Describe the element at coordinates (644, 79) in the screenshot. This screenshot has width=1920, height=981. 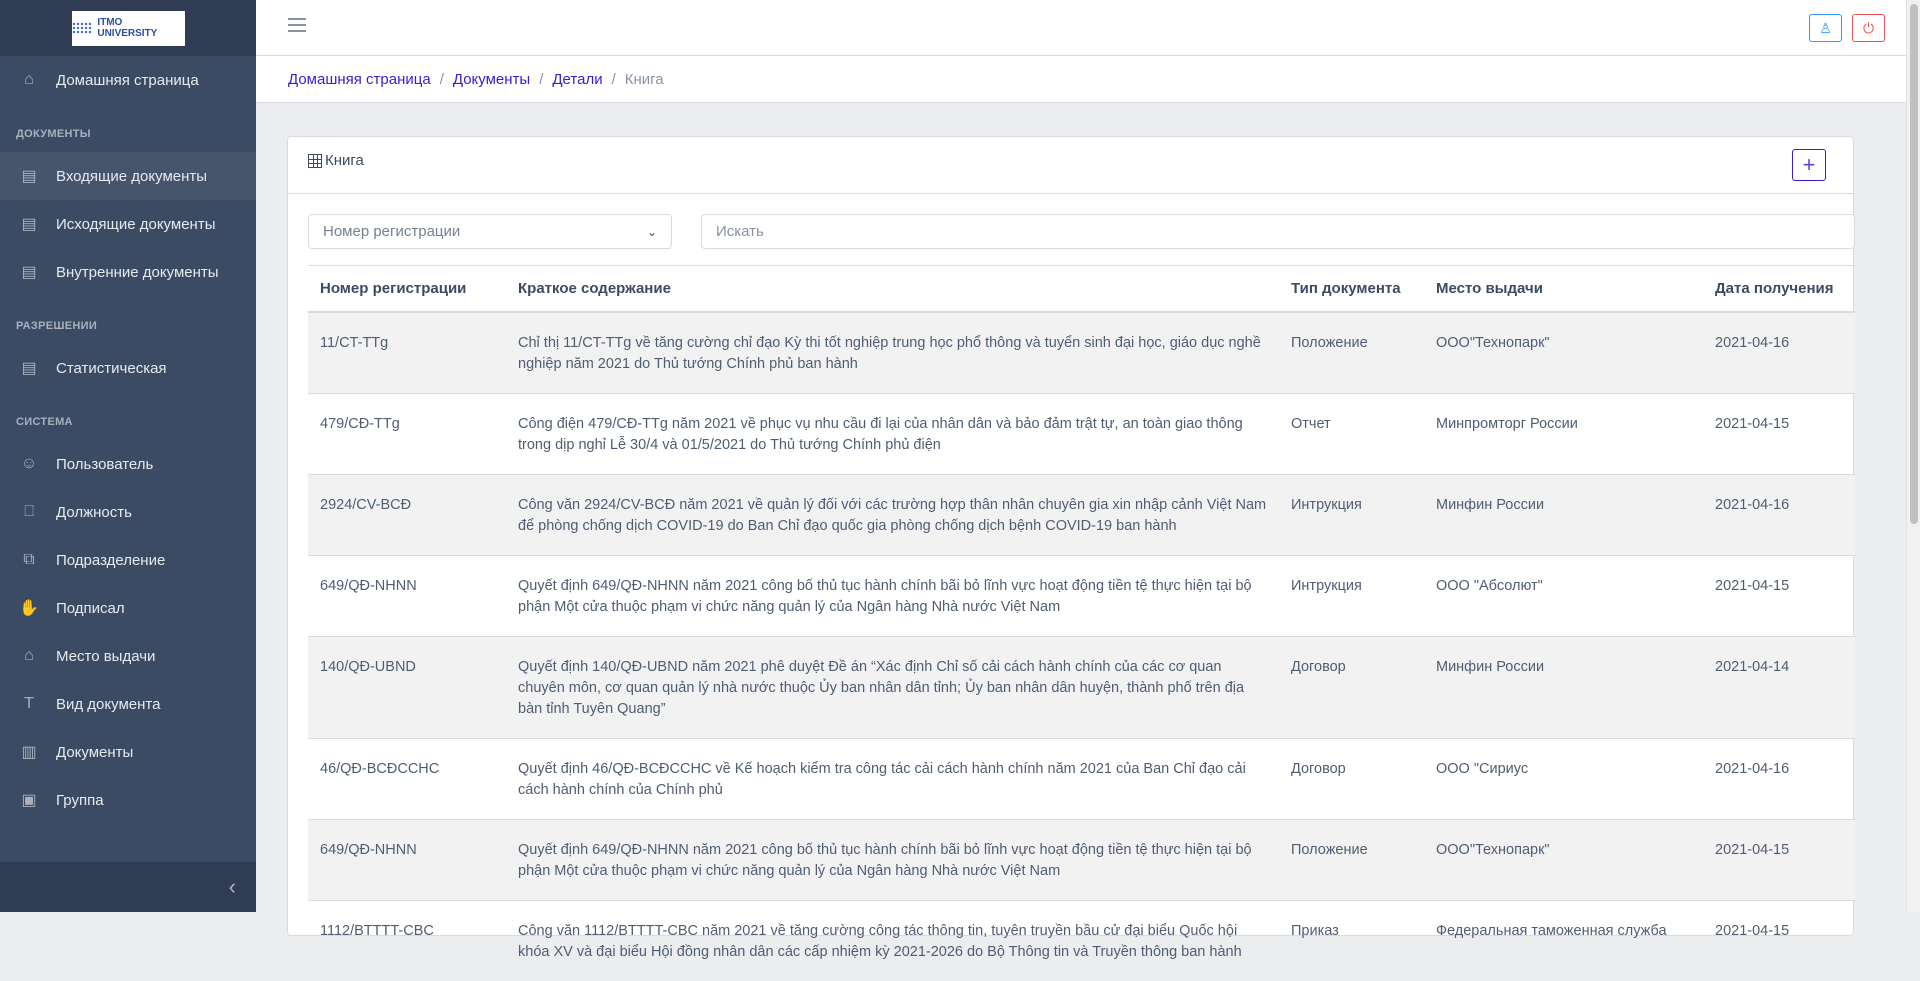
I see `breadcrumb-current: Книга` at that location.